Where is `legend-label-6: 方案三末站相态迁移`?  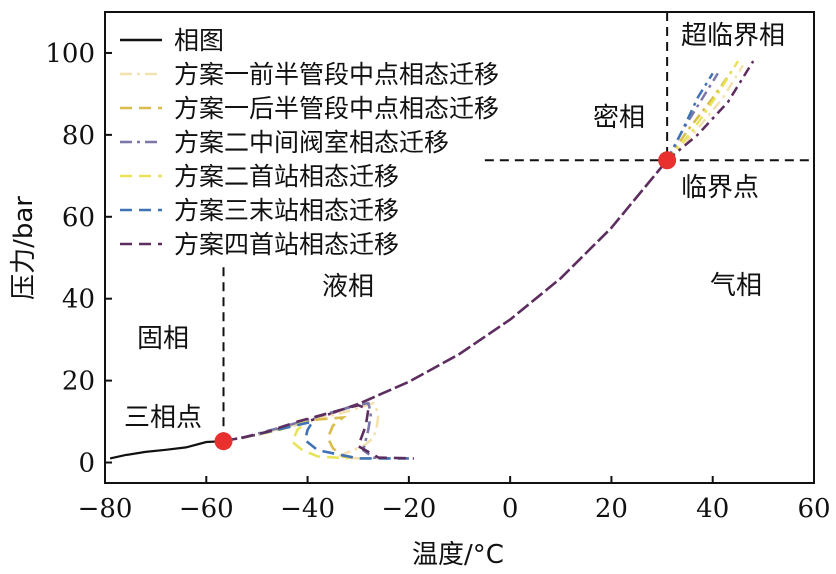 legend-label-6: 方案三末站相态迁移 is located at coordinates (286, 210).